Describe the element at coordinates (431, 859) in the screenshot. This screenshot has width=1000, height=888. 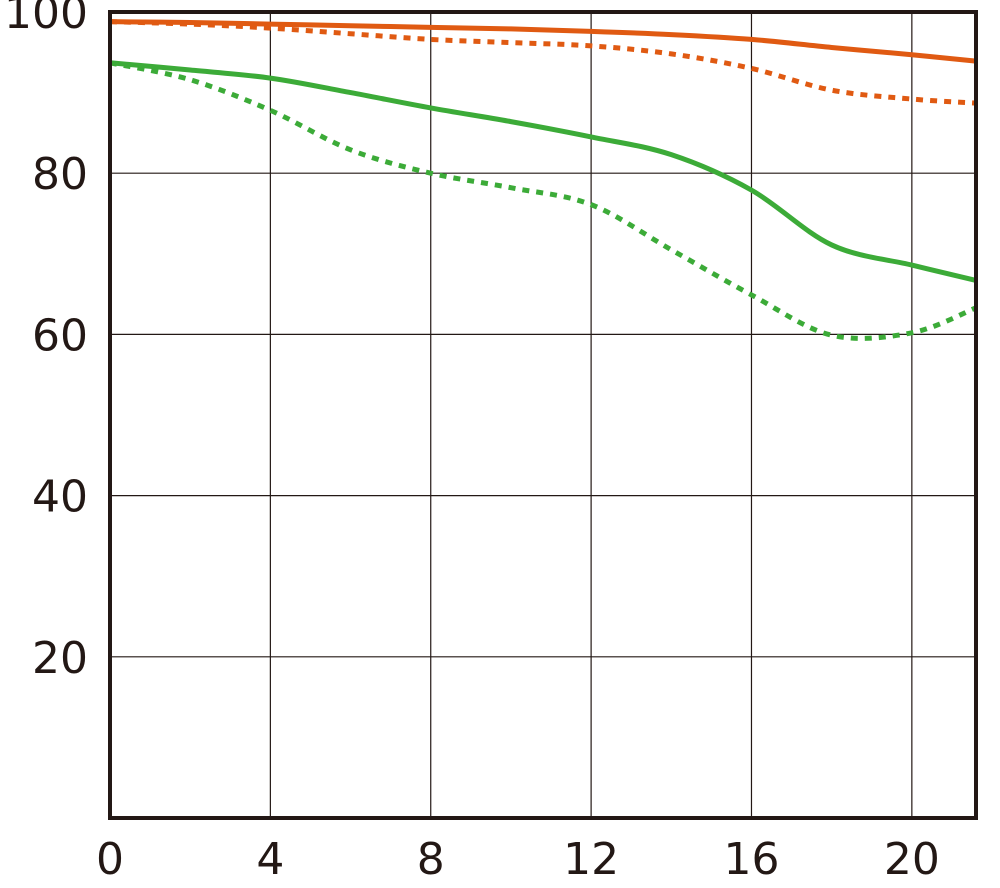
I see `x-tick-label: 8` at that location.